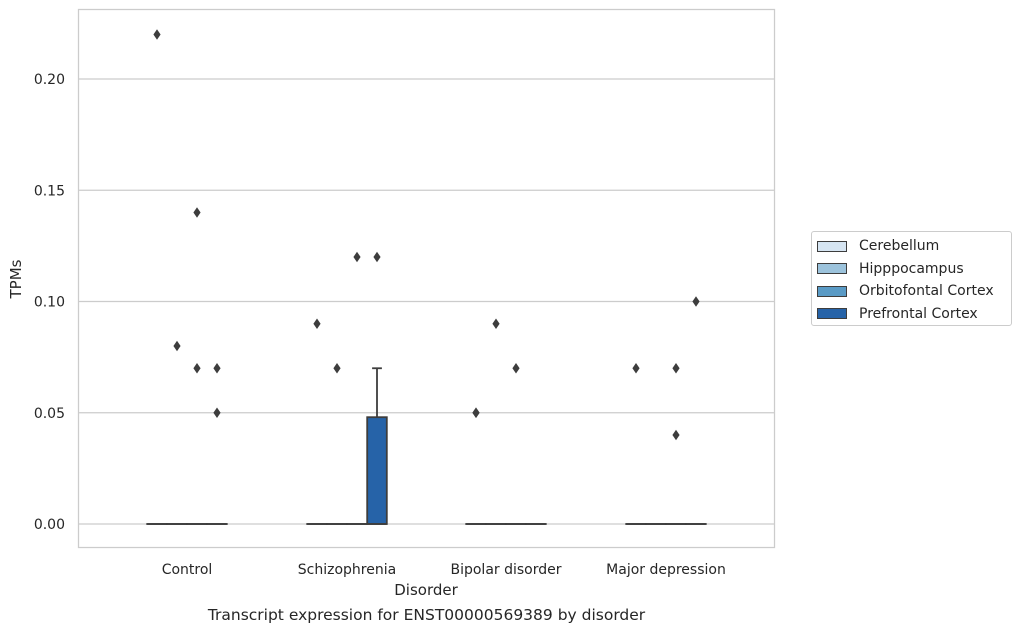 Image resolution: width=1023 pixels, height=634 pixels. I want to click on box-prefrontal-cortex-control, so click(217, 444).